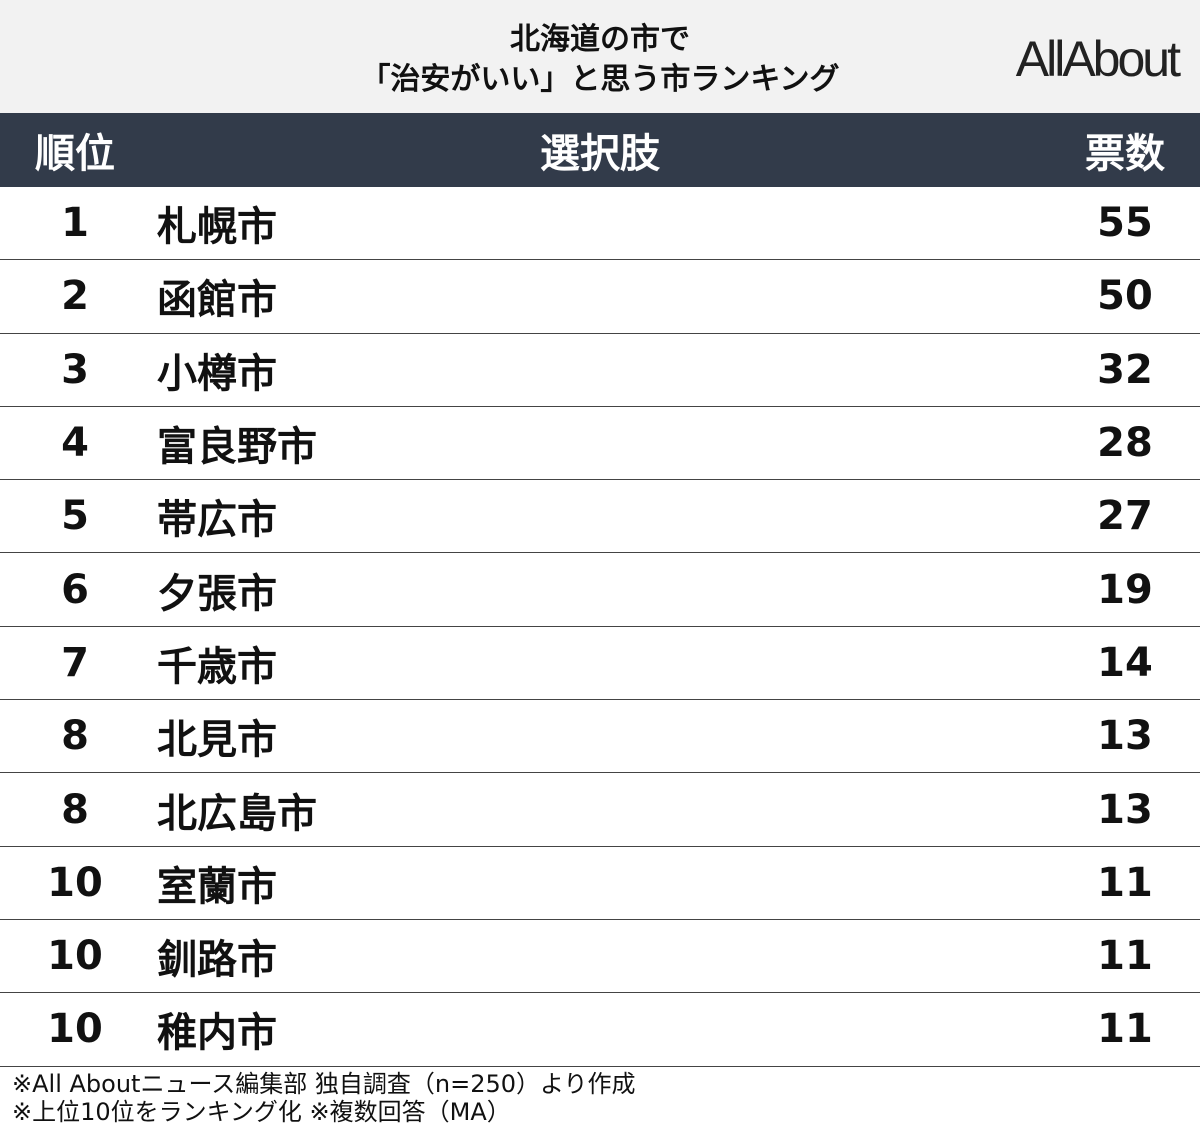 The width and height of the screenshot is (1200, 1142). What do you see at coordinates (75, 516) in the screenshot?
I see `rank-cell: 5` at bounding box center [75, 516].